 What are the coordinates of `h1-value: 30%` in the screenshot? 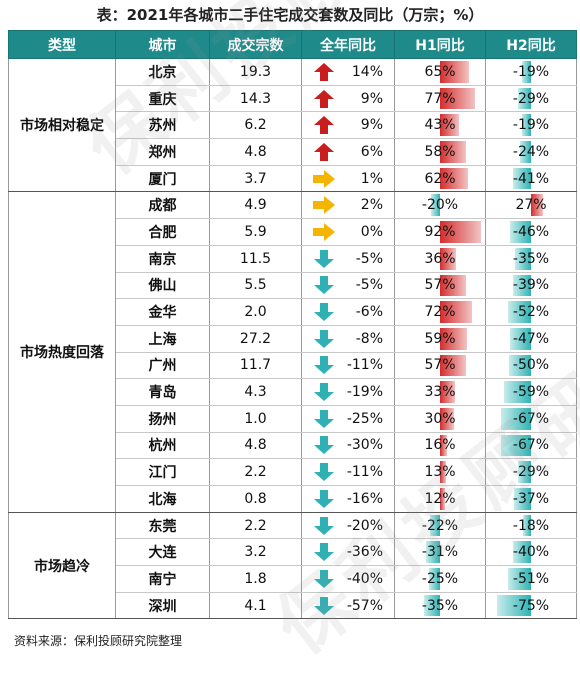 It's located at (440, 418).